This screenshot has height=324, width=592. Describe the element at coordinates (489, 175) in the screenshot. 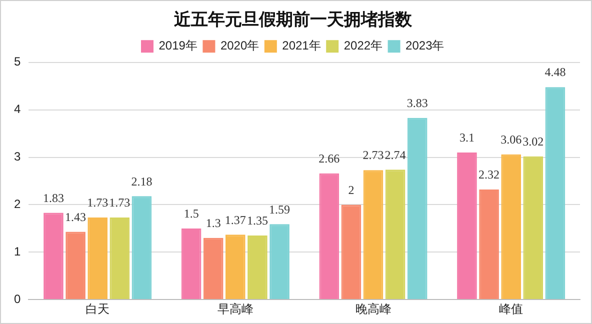

I see `data-label: 2.32` at that location.